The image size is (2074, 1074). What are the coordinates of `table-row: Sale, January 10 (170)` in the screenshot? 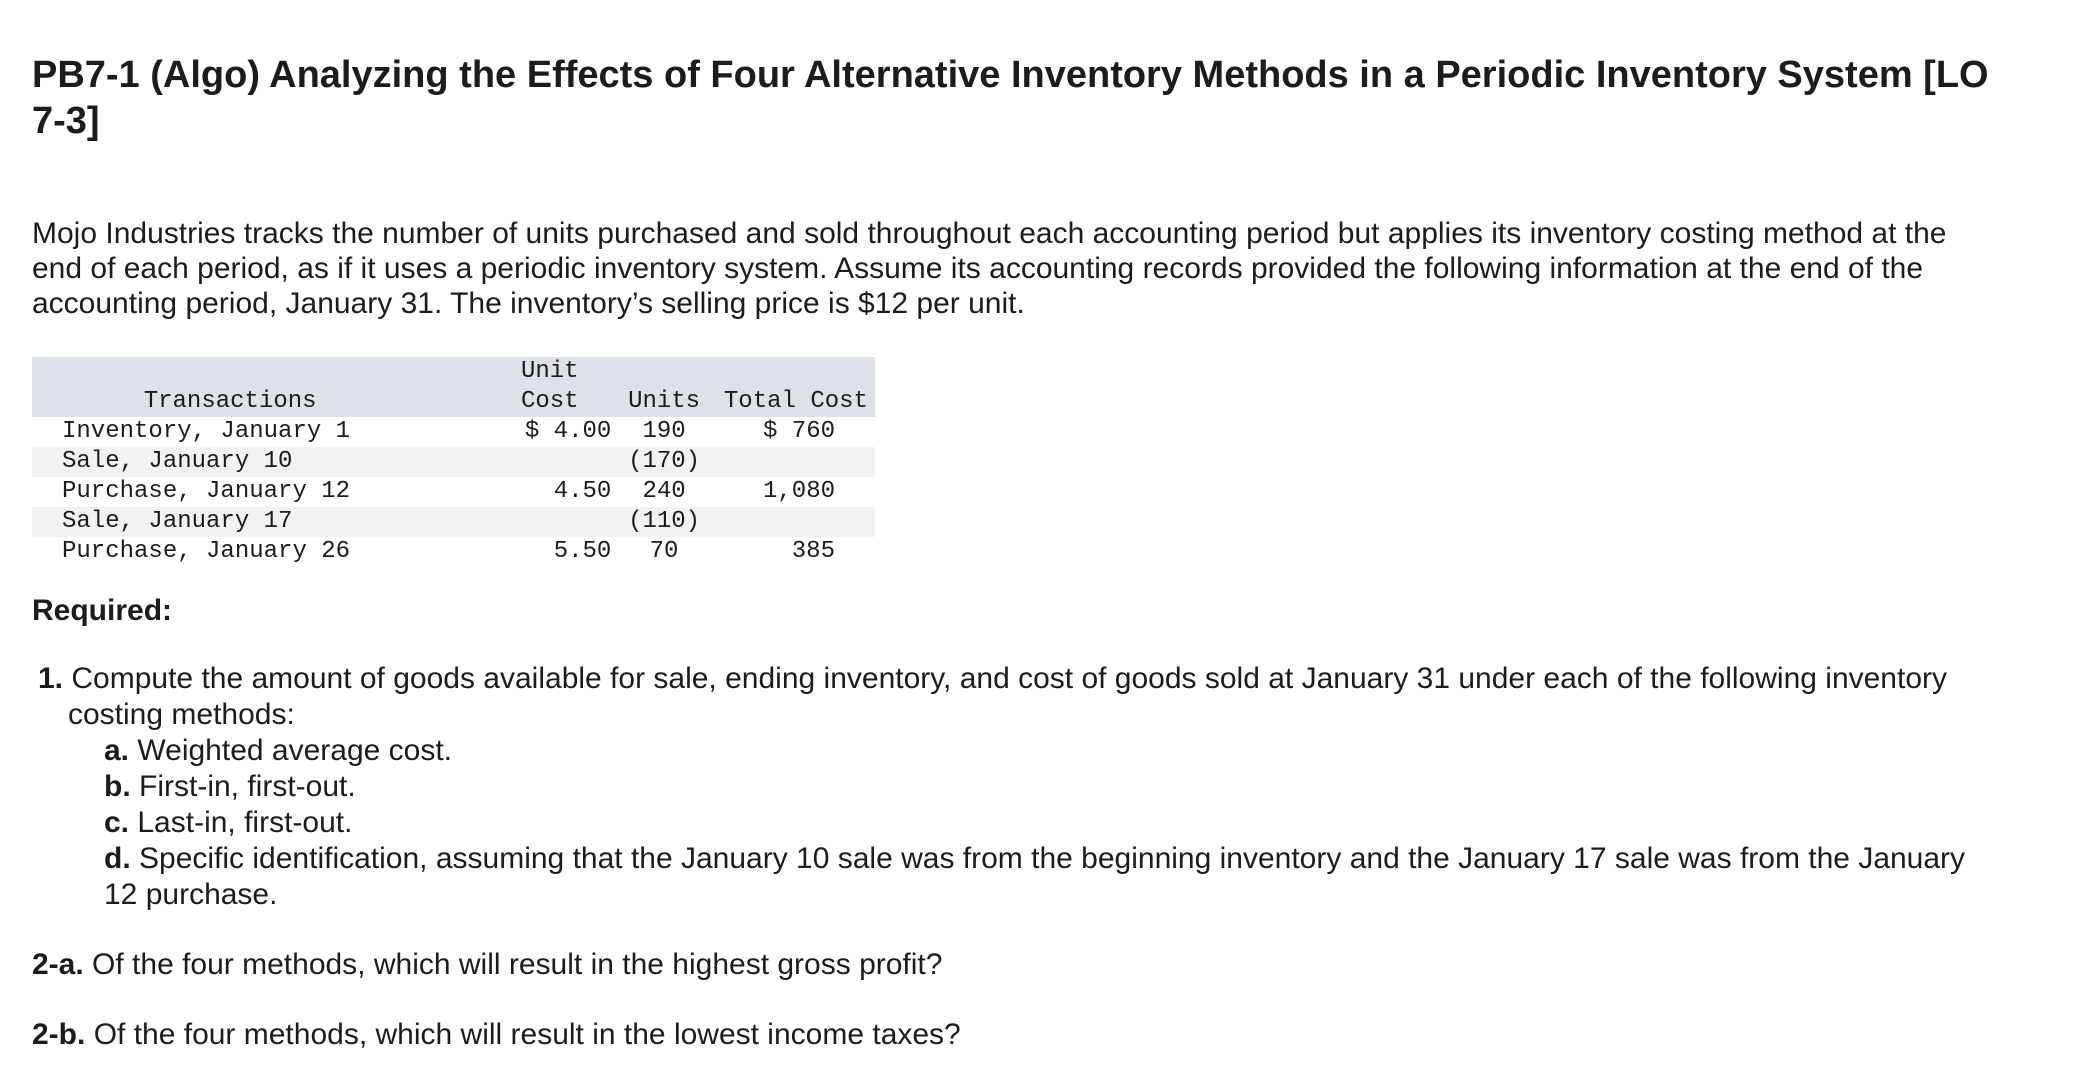 It's located at (453, 462).